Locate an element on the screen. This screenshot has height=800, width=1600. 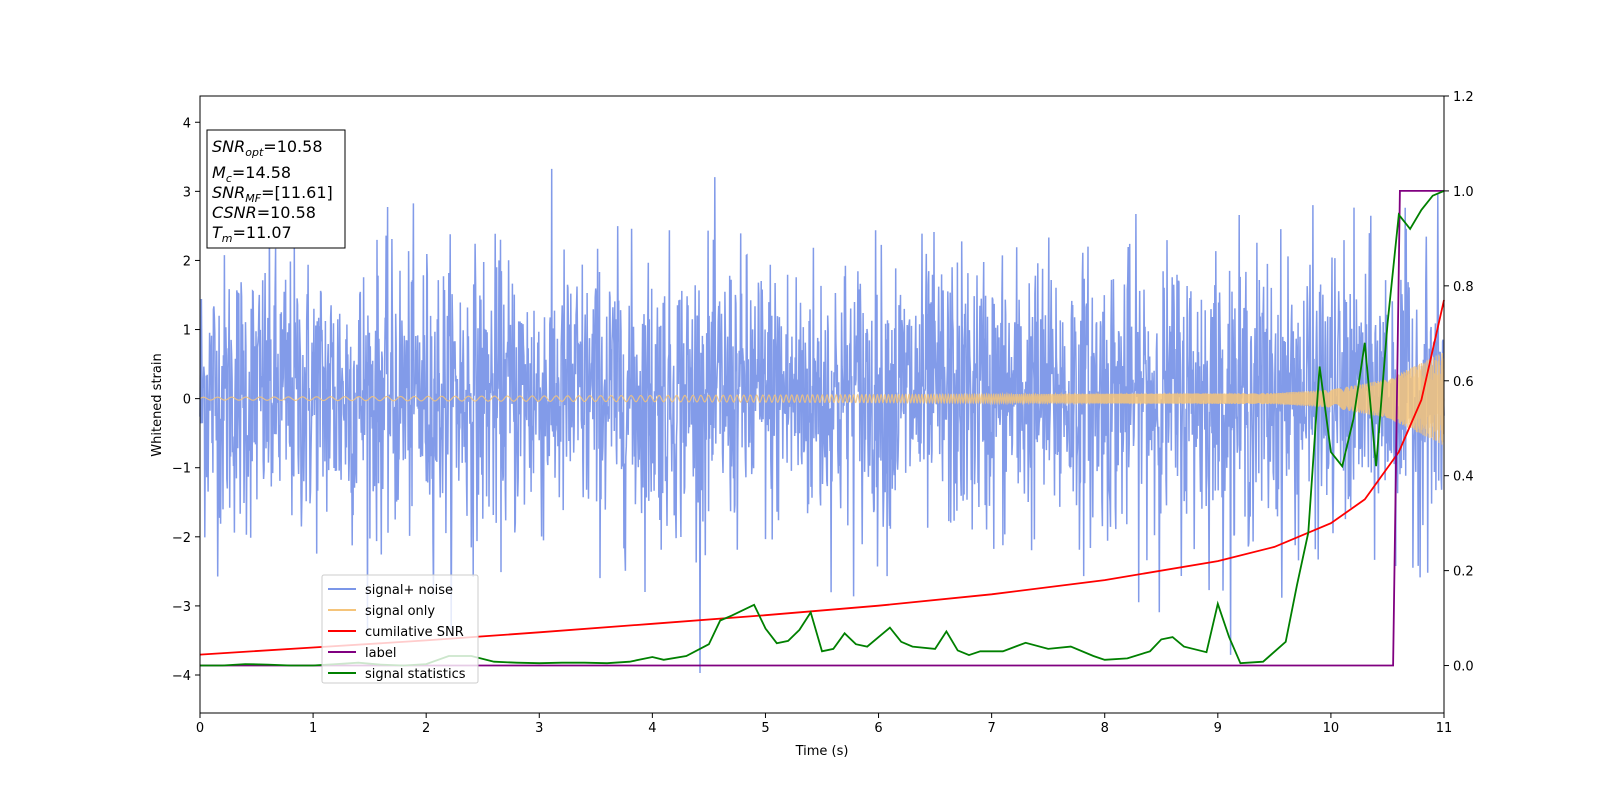
y-tick-label: 2 is located at coordinates (187, 261).